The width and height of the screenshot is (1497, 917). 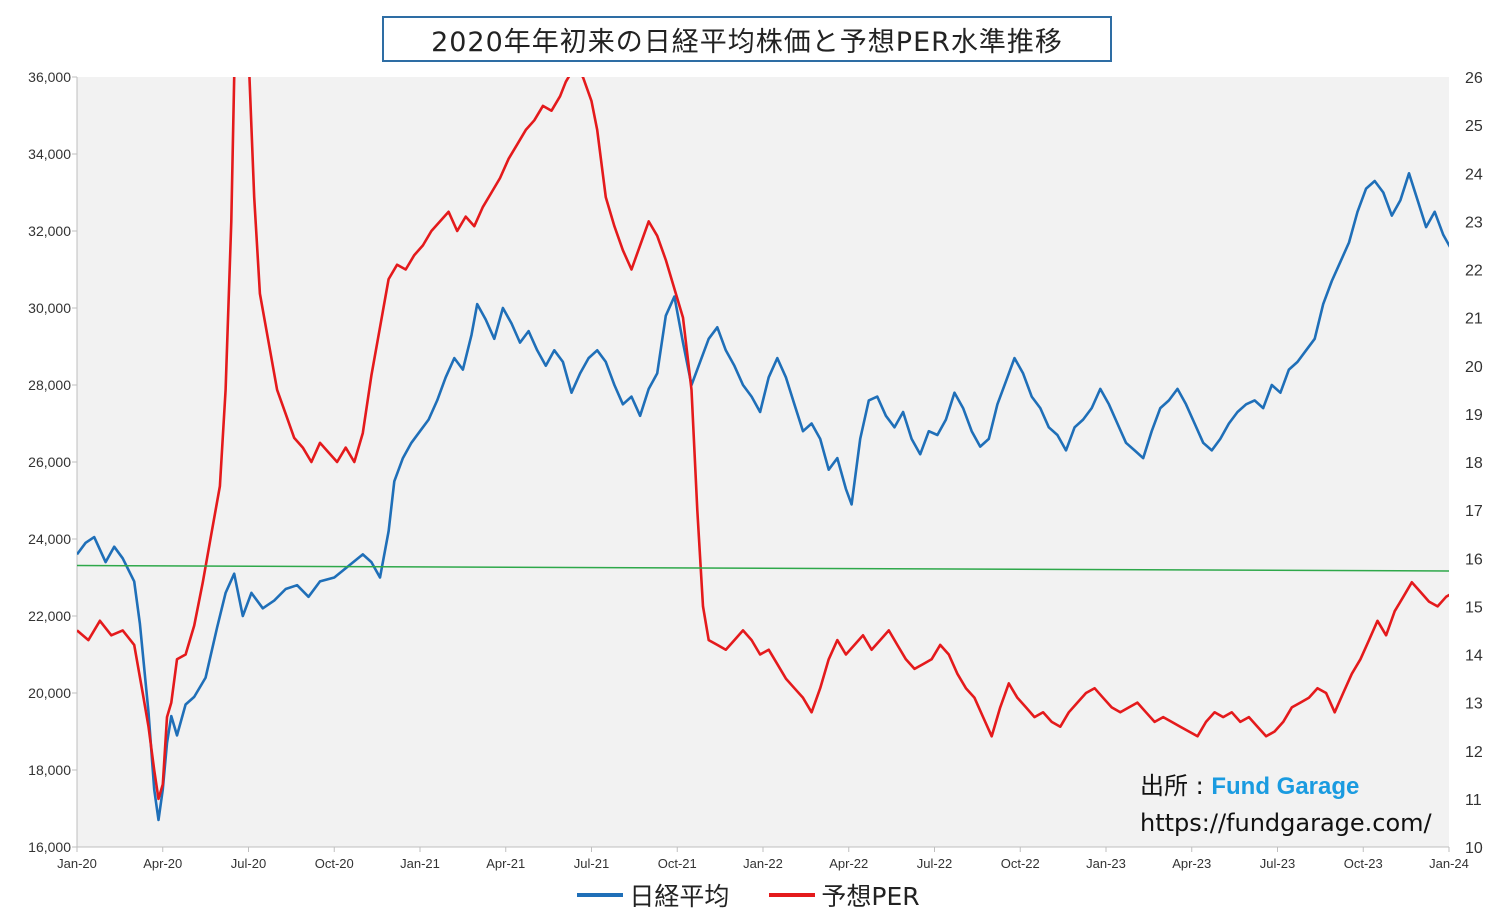 What do you see at coordinates (162, 863) in the screenshot?
I see `x-tick-label: Apr-20` at bounding box center [162, 863].